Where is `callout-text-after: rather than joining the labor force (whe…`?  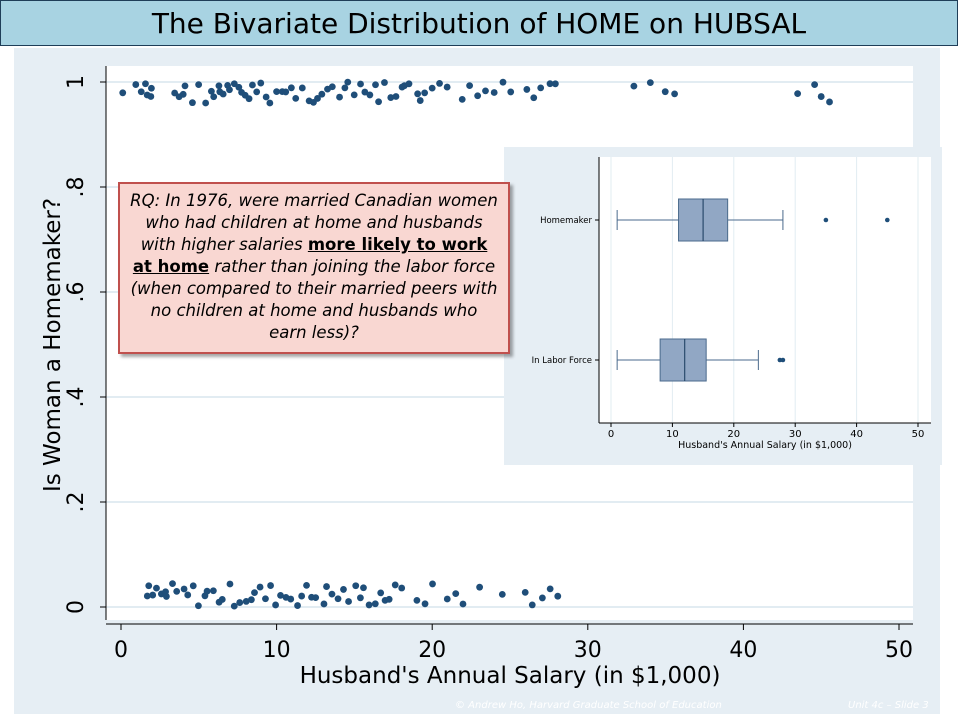 callout-text-after: rather than joining the labor force (whe… is located at coordinates (314, 299).